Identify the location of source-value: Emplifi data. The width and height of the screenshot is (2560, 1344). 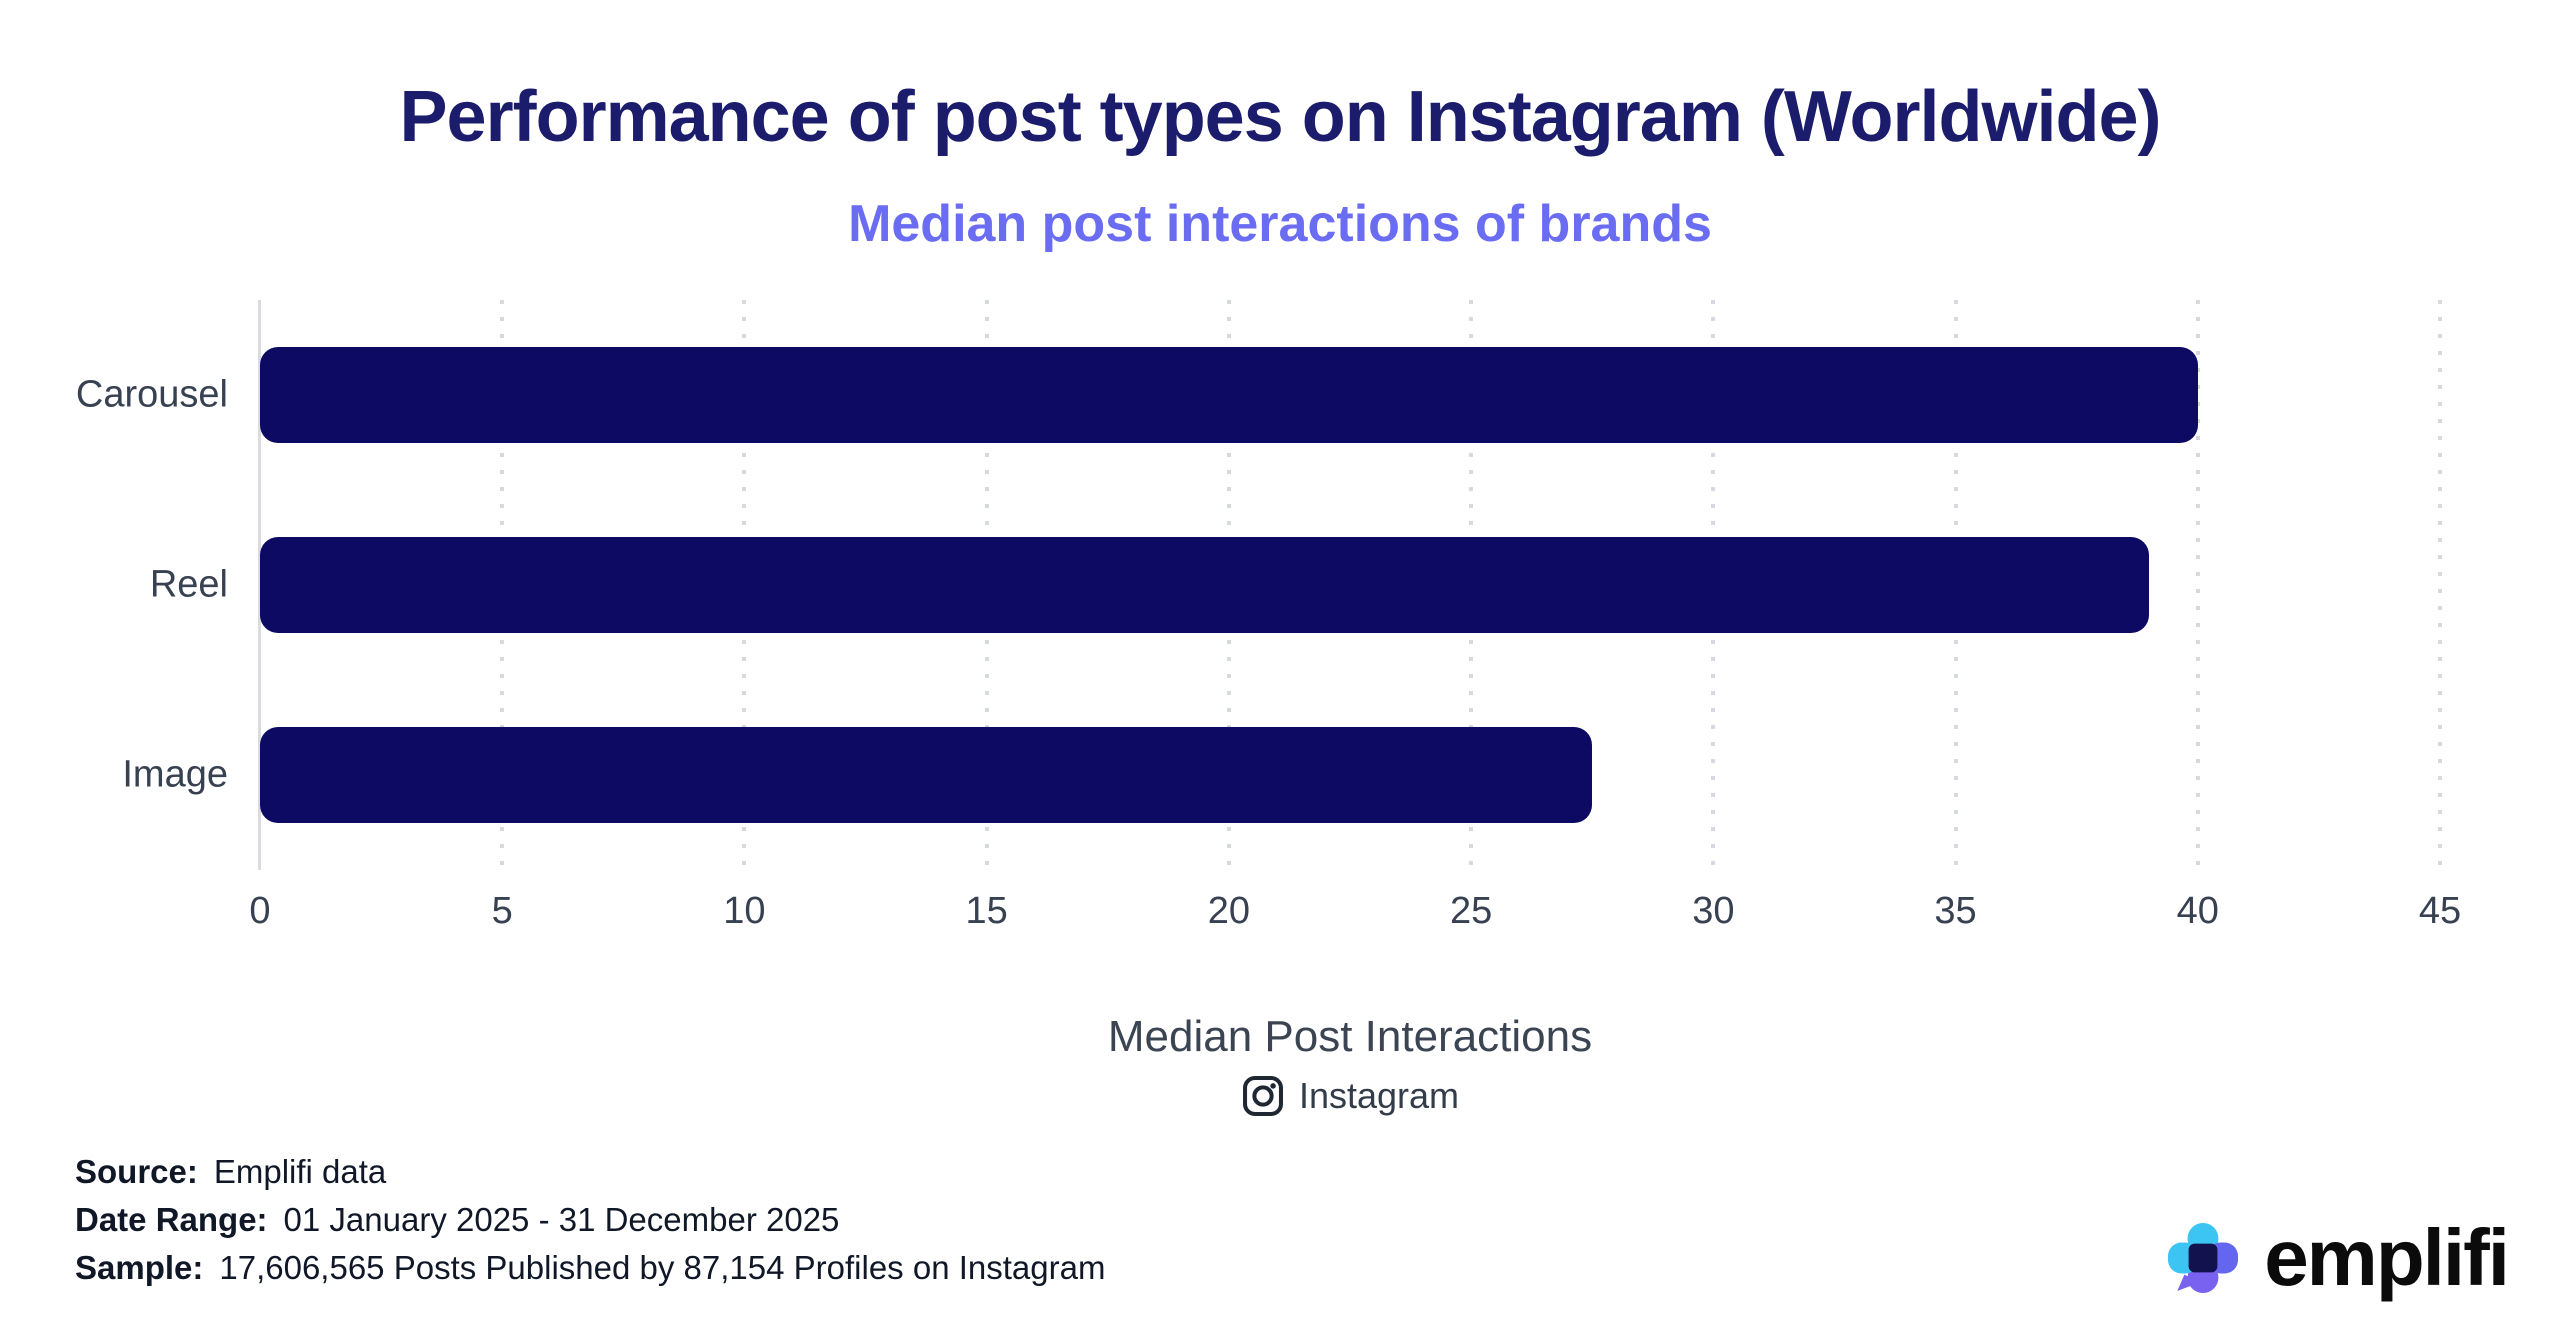
(300, 1171).